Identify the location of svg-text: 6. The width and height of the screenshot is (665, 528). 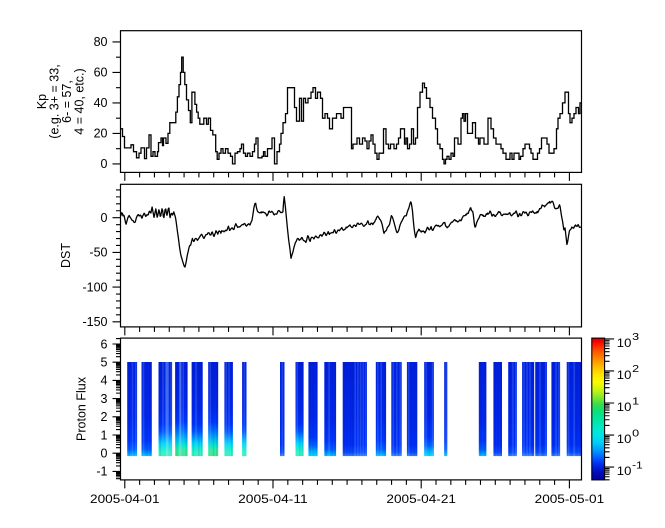
(104, 344).